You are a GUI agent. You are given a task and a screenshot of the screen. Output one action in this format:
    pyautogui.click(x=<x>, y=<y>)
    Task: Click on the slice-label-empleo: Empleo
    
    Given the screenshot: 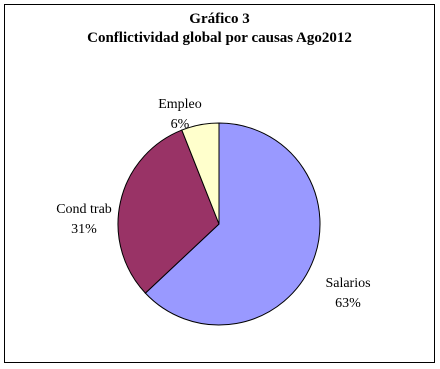 What is the action you would take?
    pyautogui.click(x=180, y=104)
    